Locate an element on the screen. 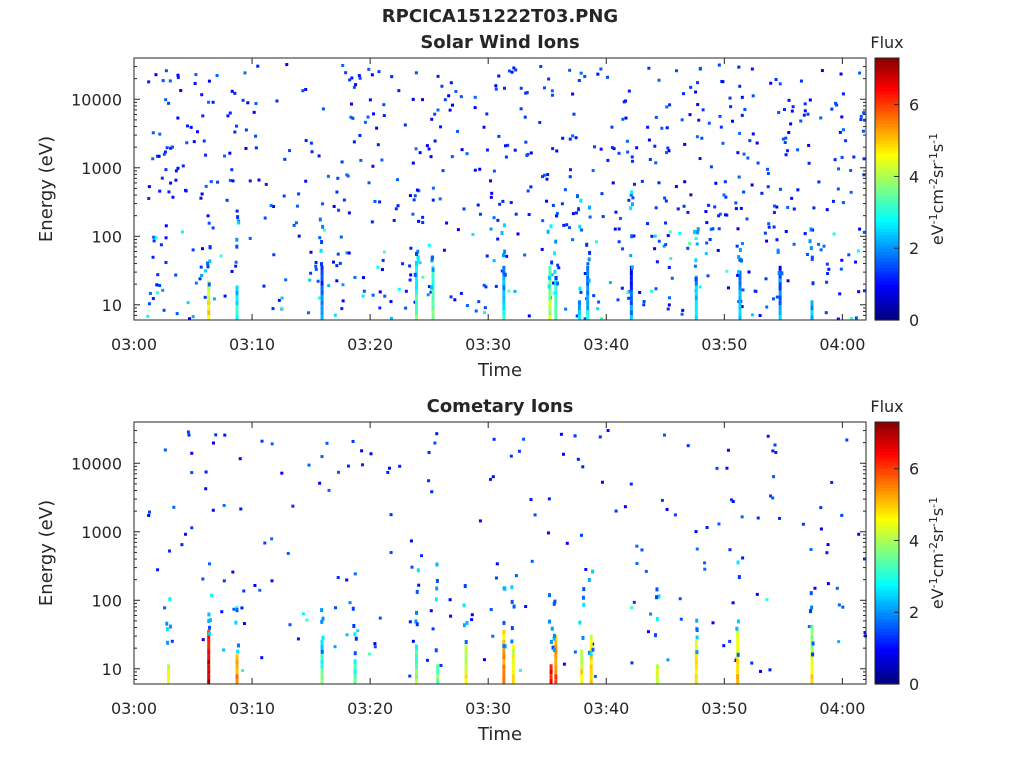 The image size is (1024, 768). colorbar-tick-label: 6 is located at coordinates (914, 469).